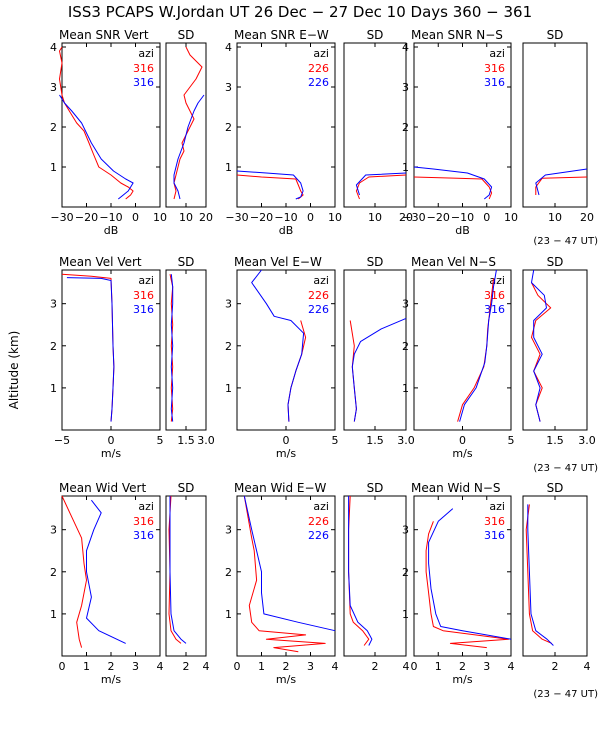 The height and width of the screenshot is (750, 600). I want to click on panel-r2c1-legend-title: azi, so click(146, 280).